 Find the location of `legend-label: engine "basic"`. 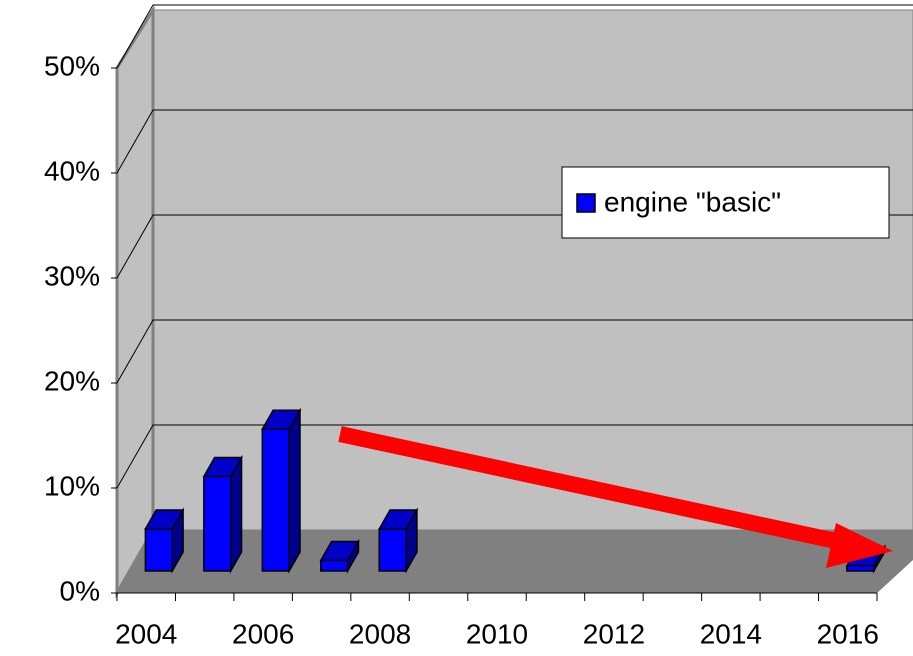

legend-label: engine "basic" is located at coordinates (692, 201).